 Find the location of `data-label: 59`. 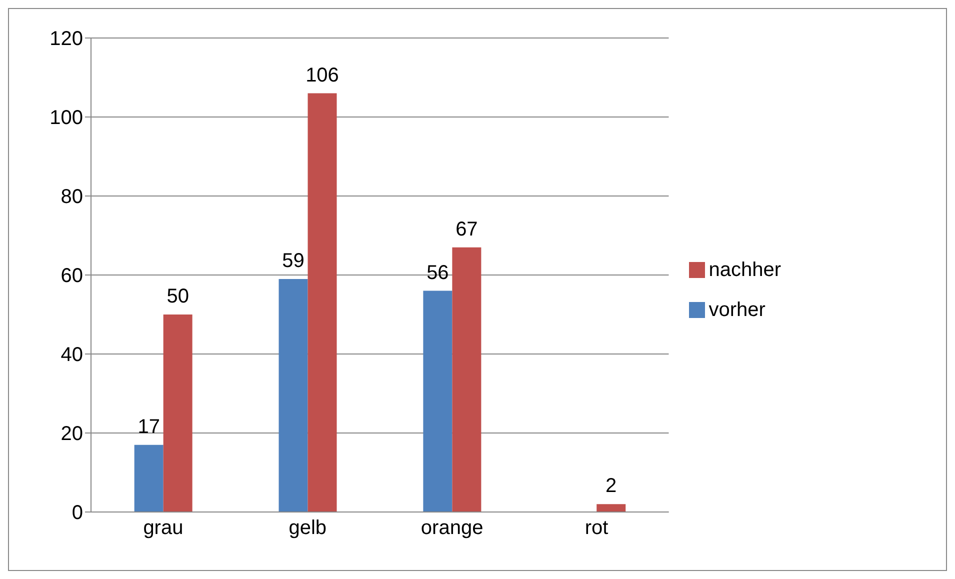

data-label: 59 is located at coordinates (293, 261).